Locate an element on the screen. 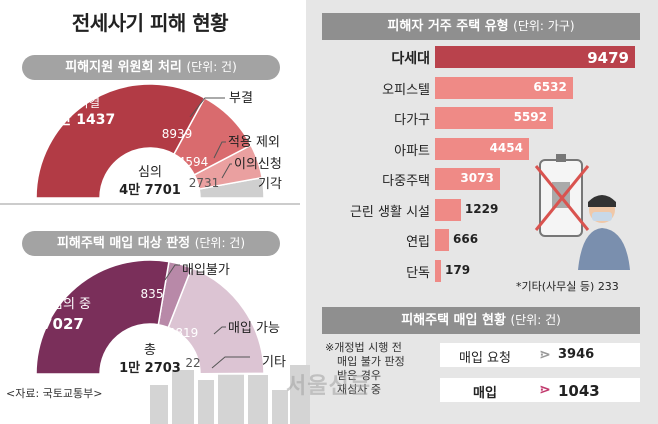 This screenshot has height=424, width=658. pie1-value-1: 8939 is located at coordinates (177, 134).